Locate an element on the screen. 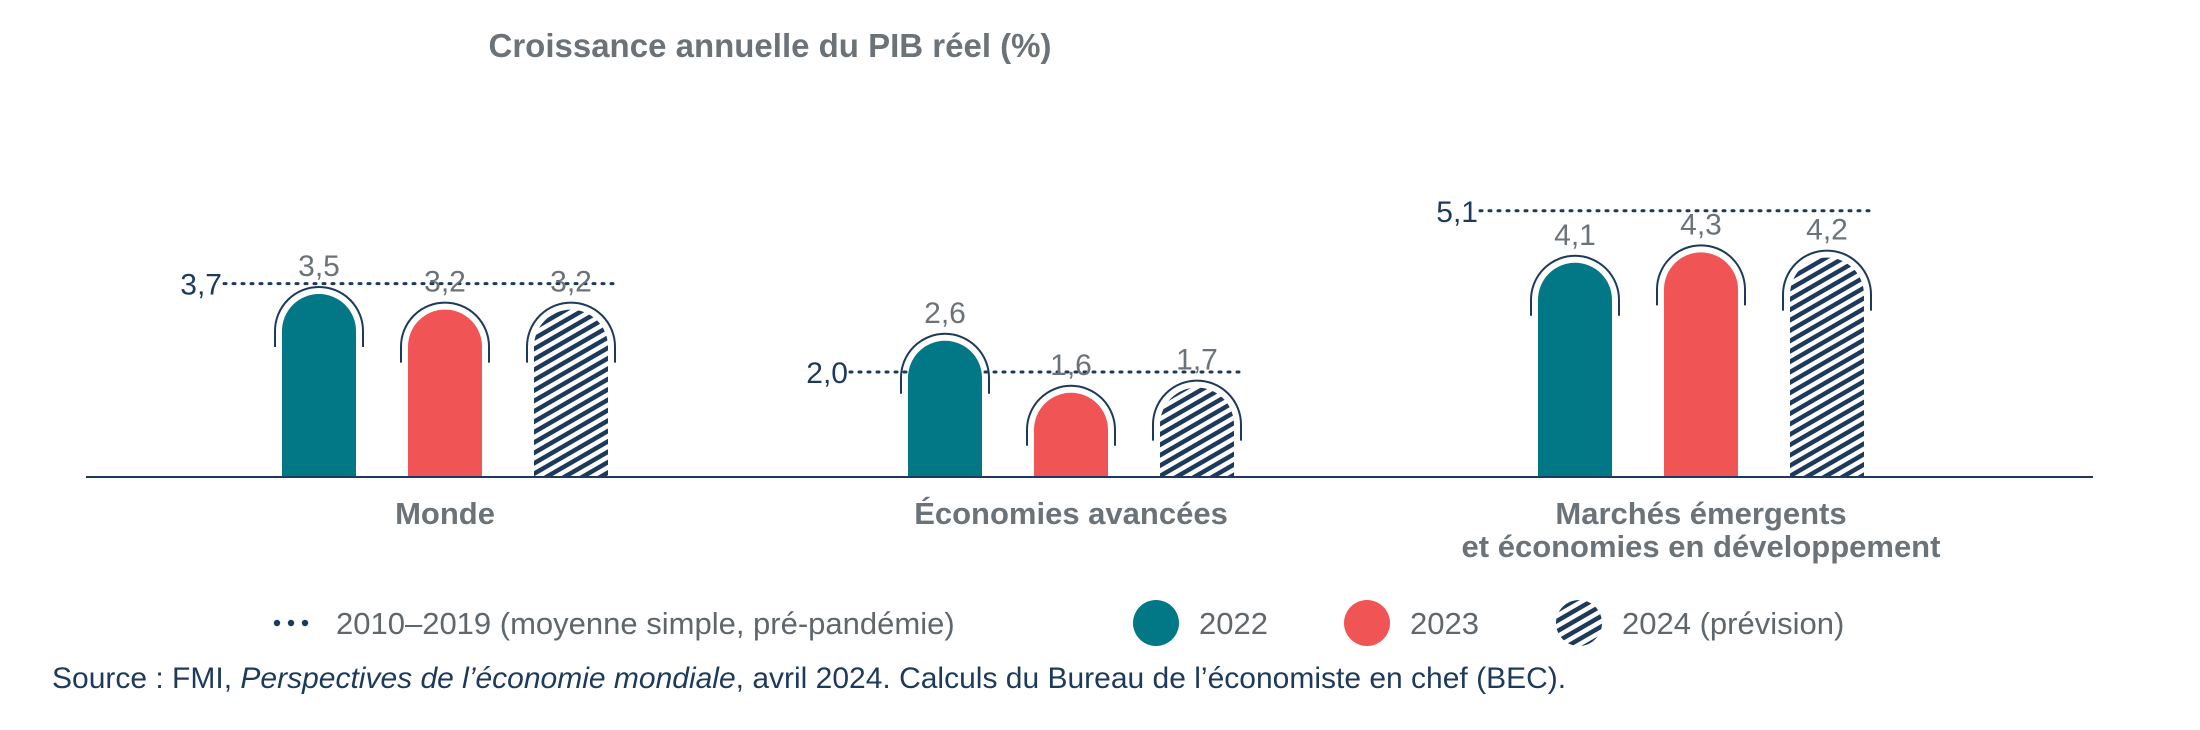 The width and height of the screenshot is (2200, 730). legend-label: 2023 is located at coordinates (1444, 623).